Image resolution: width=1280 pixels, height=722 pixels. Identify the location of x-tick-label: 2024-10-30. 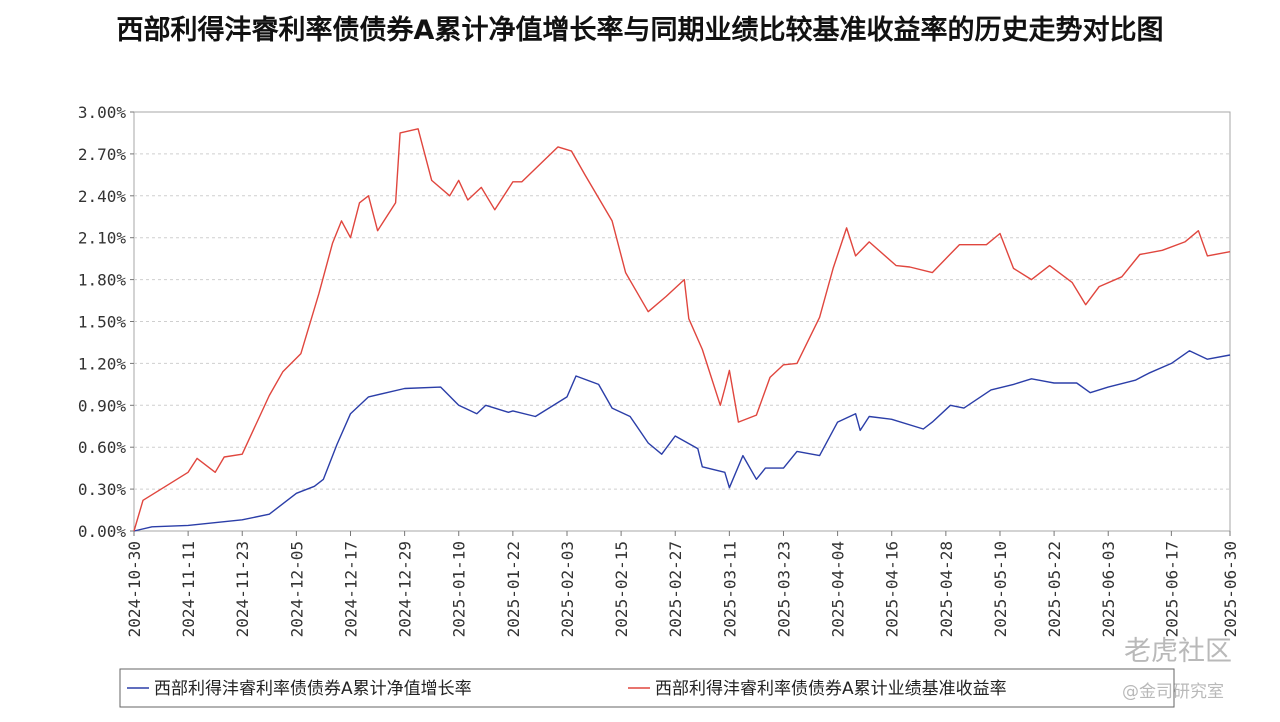
(134, 589).